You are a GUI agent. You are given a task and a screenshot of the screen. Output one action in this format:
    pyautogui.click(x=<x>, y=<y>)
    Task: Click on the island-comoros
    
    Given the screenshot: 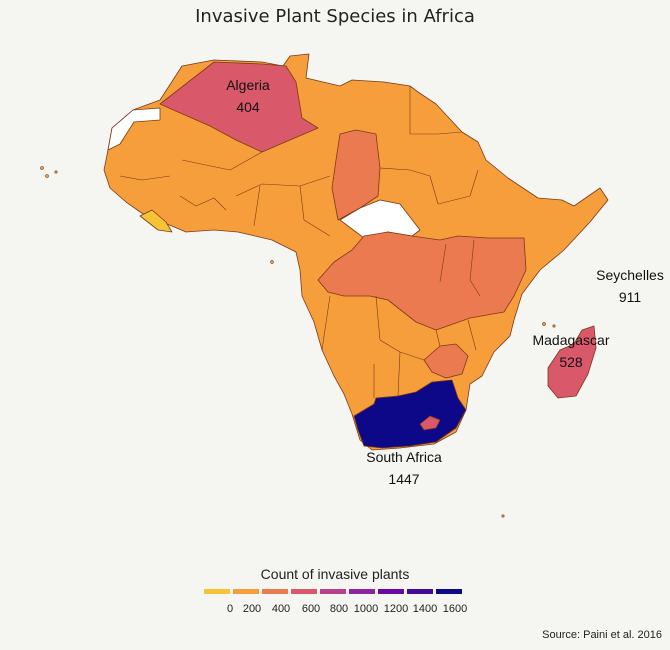 What is the action you would take?
    pyautogui.click(x=544, y=324)
    